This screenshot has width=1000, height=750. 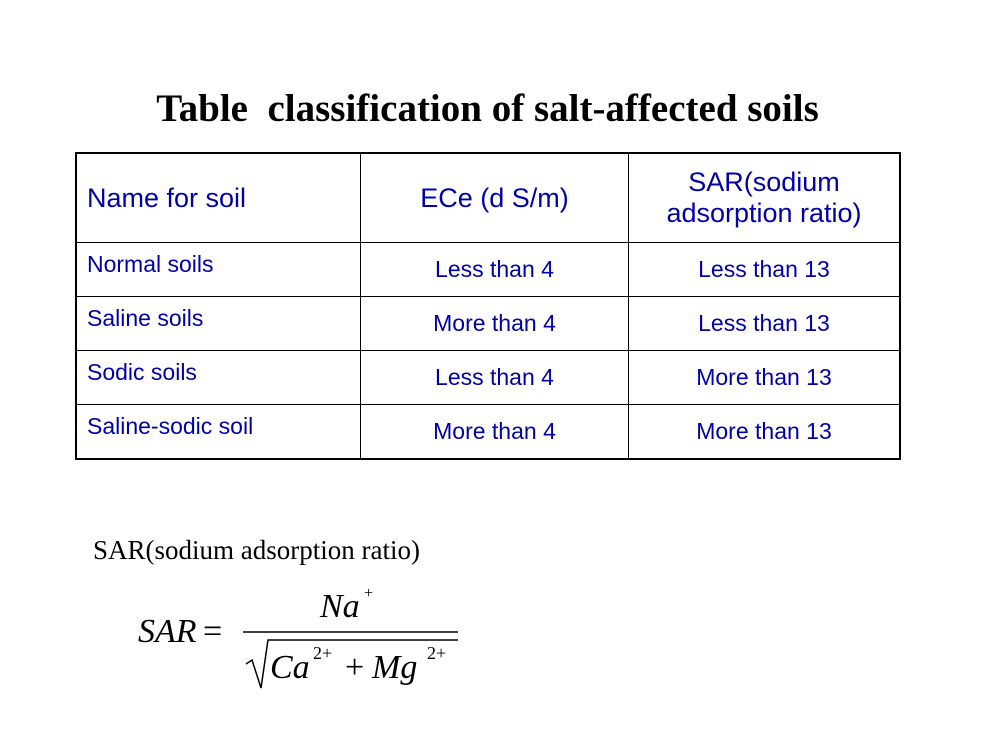 What do you see at coordinates (212, 631) in the screenshot?
I see `formula-equals: =` at bounding box center [212, 631].